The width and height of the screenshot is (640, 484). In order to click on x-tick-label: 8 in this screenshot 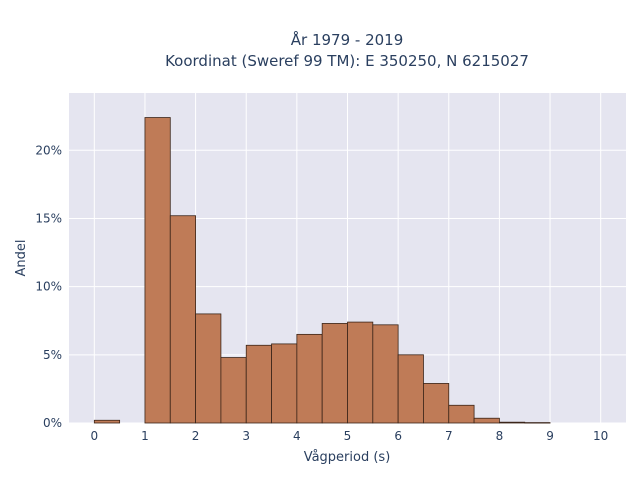, I will do `click(500, 436)`.